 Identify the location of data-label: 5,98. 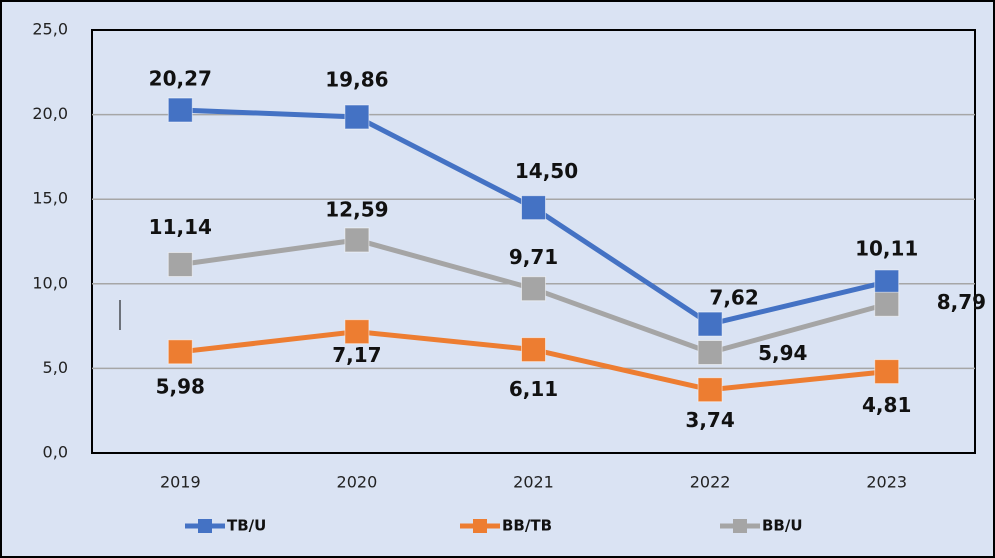
(180, 386).